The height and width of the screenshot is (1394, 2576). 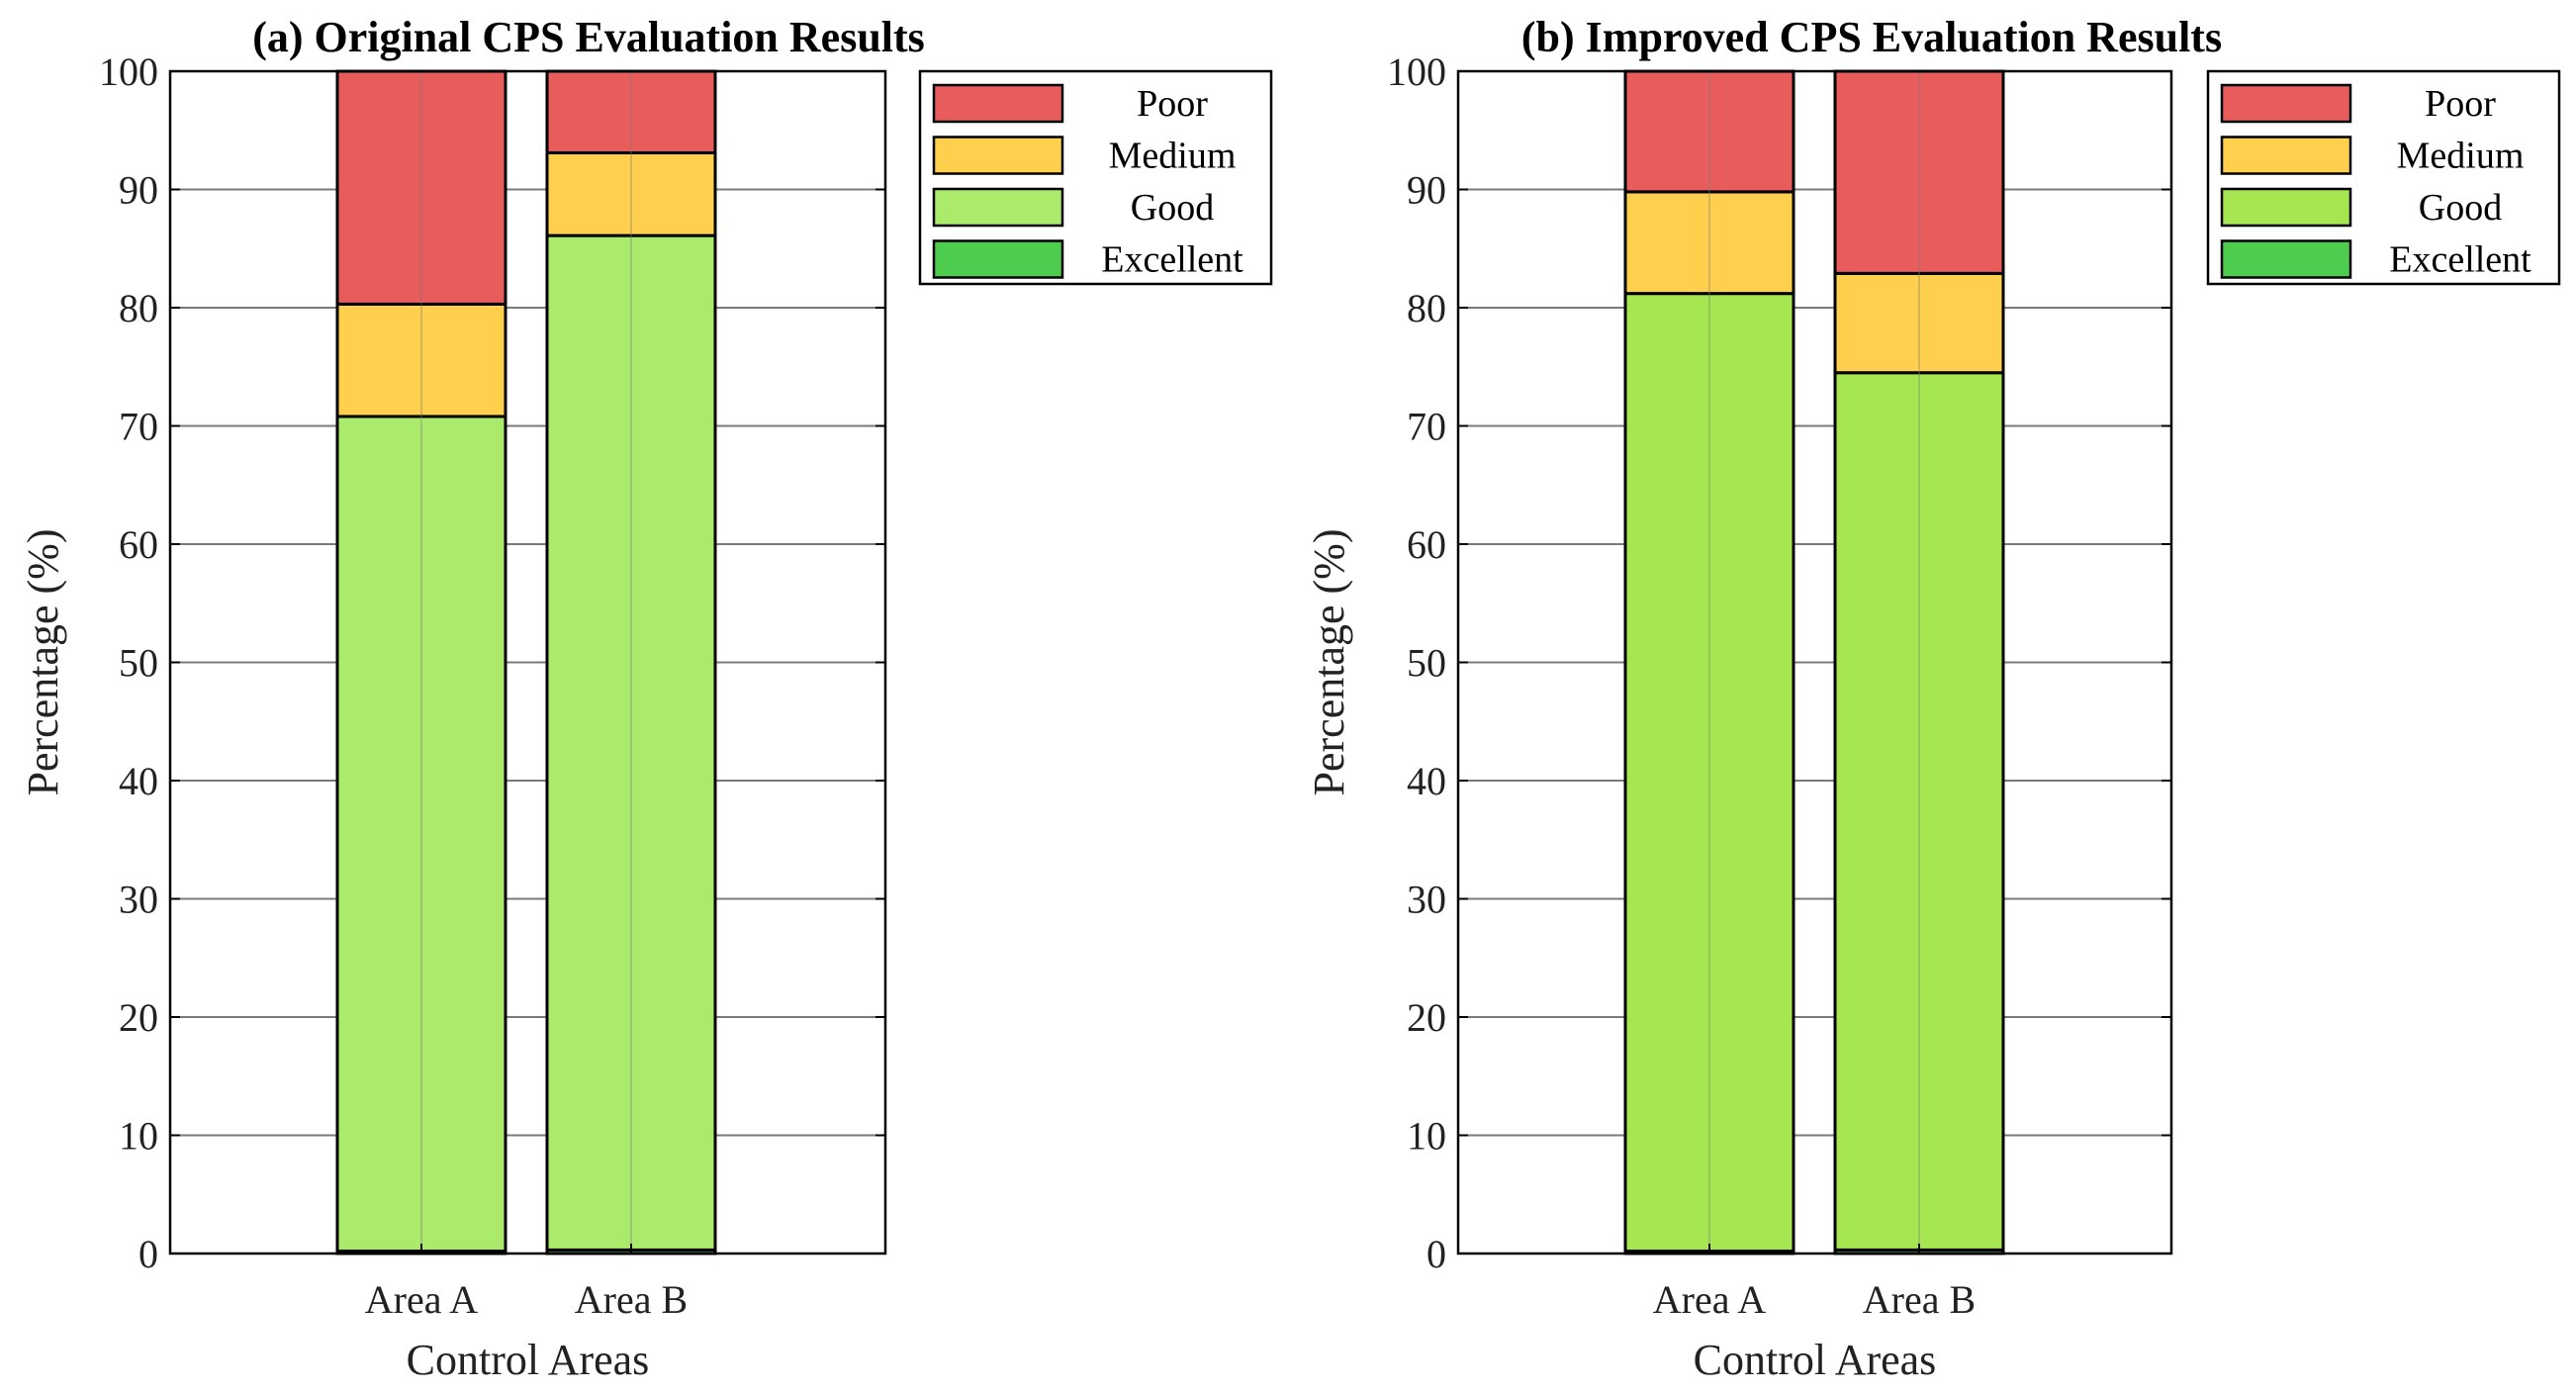 I want to click on chart-title: (a) Original CPS Evaluation Results, so click(x=589, y=37).